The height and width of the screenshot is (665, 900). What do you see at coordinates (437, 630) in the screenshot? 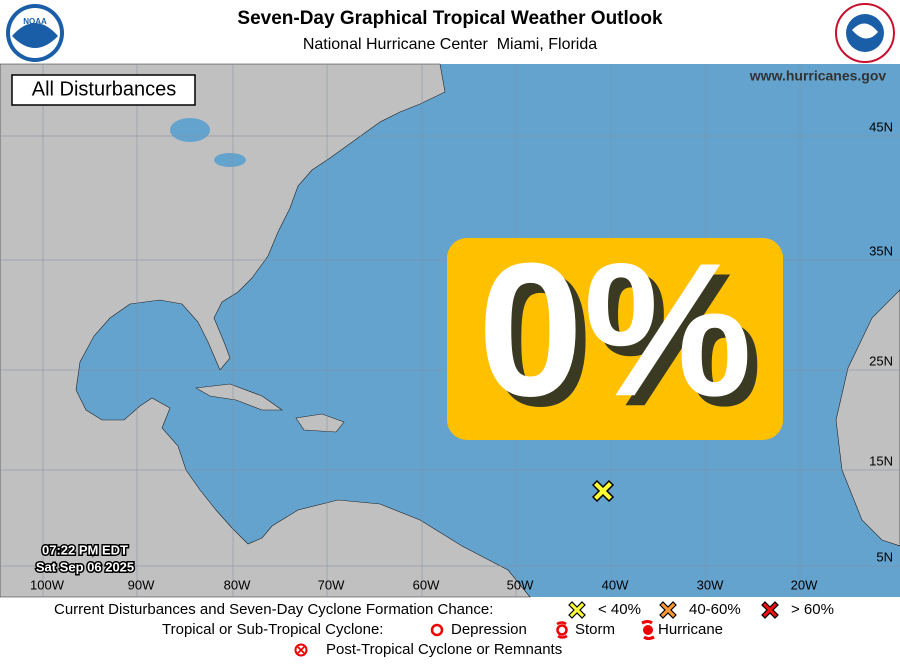
I see `depression-icon` at bounding box center [437, 630].